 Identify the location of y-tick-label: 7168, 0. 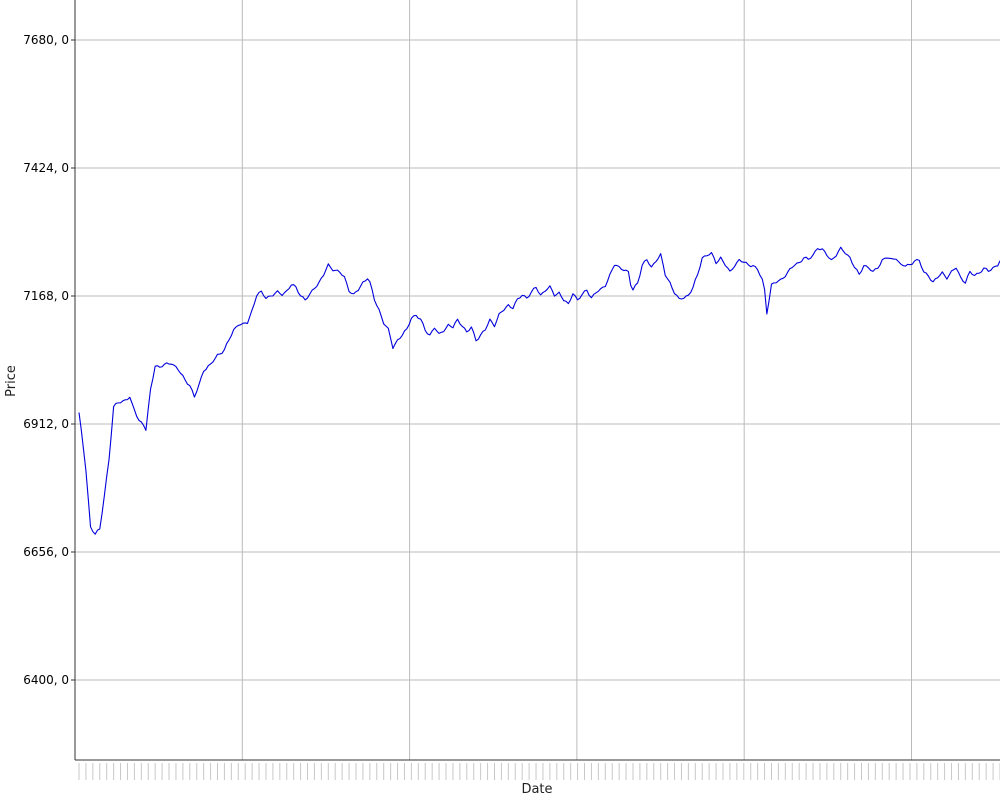
(46, 296).